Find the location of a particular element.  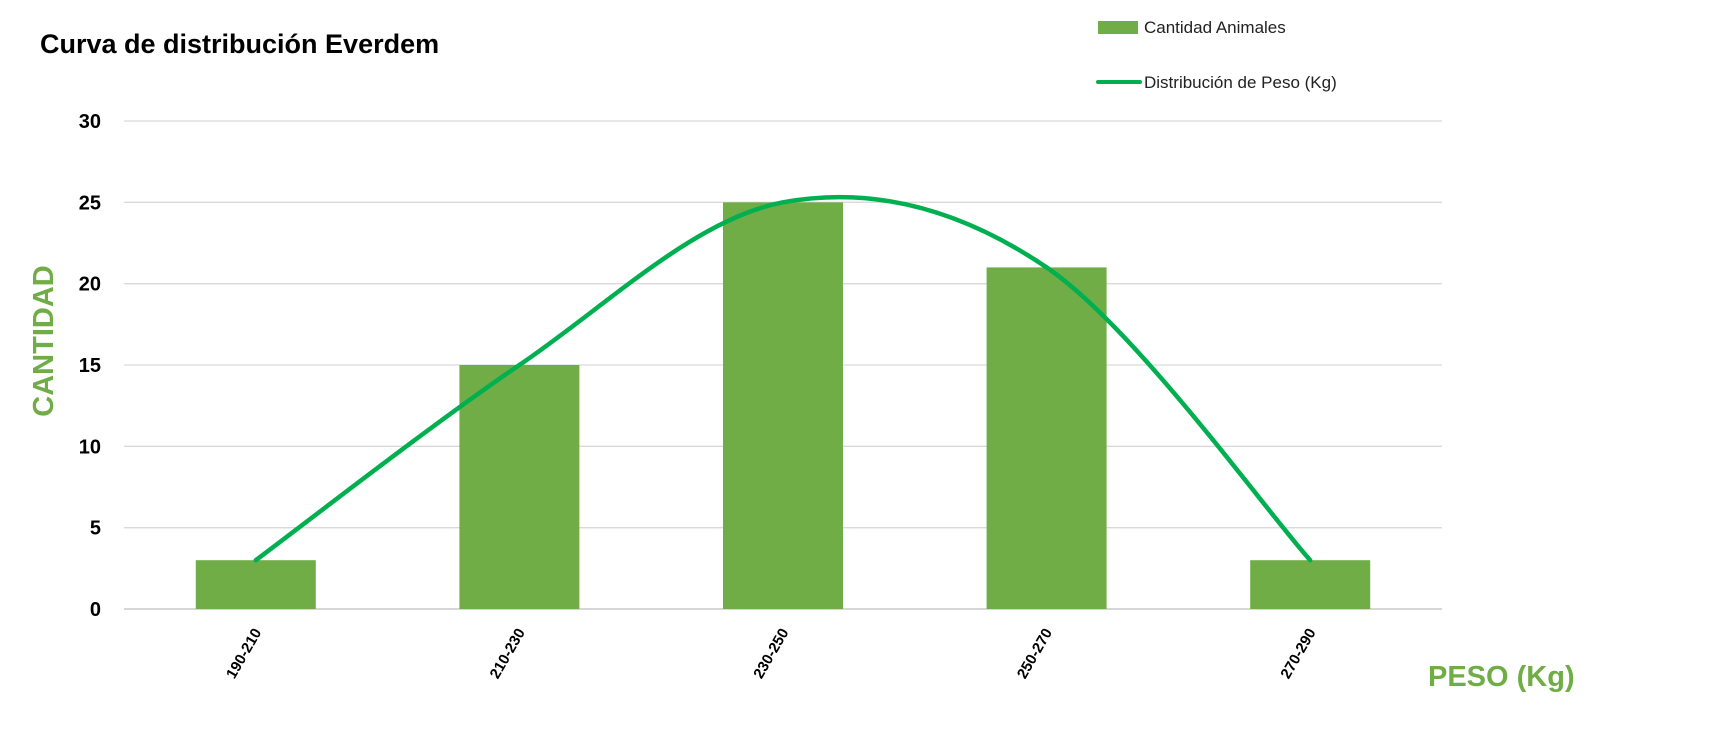

y-tick-label: 5 is located at coordinates (95, 529).